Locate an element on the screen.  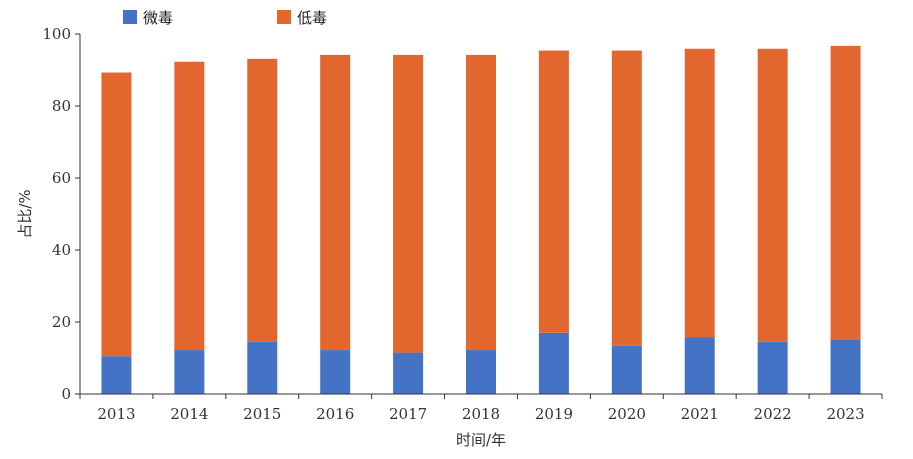
y-tick-label-60: 60 is located at coordinates (61, 178).